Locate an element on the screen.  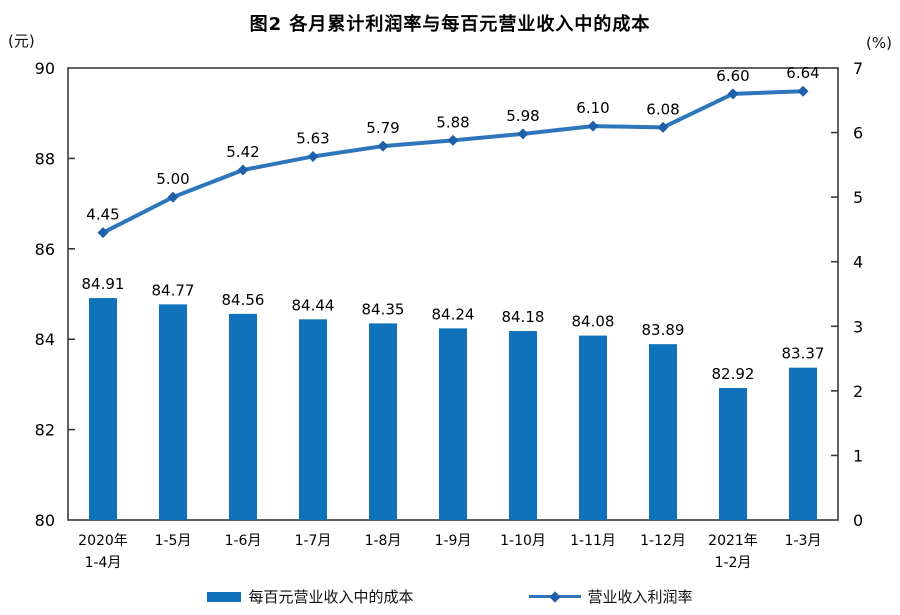
right-axis-tick-label: 2 is located at coordinates (858, 391).